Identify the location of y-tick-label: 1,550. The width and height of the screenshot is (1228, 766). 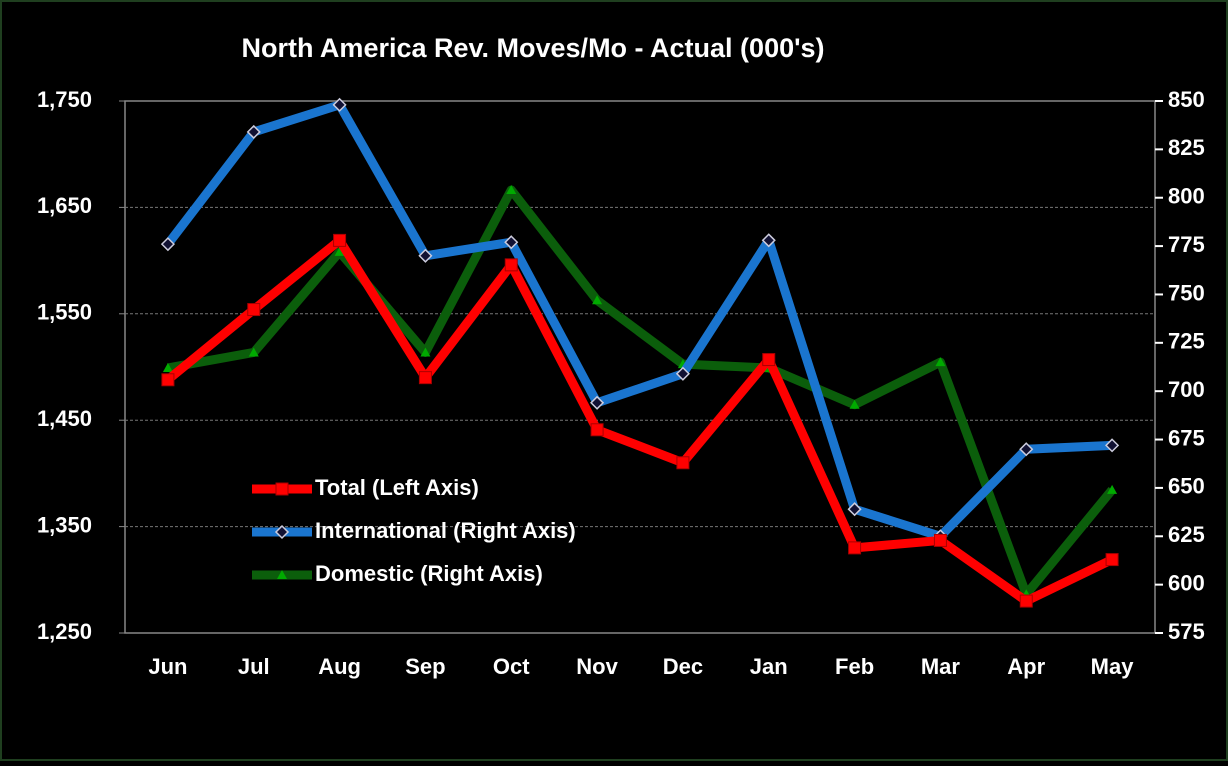
(64, 312).